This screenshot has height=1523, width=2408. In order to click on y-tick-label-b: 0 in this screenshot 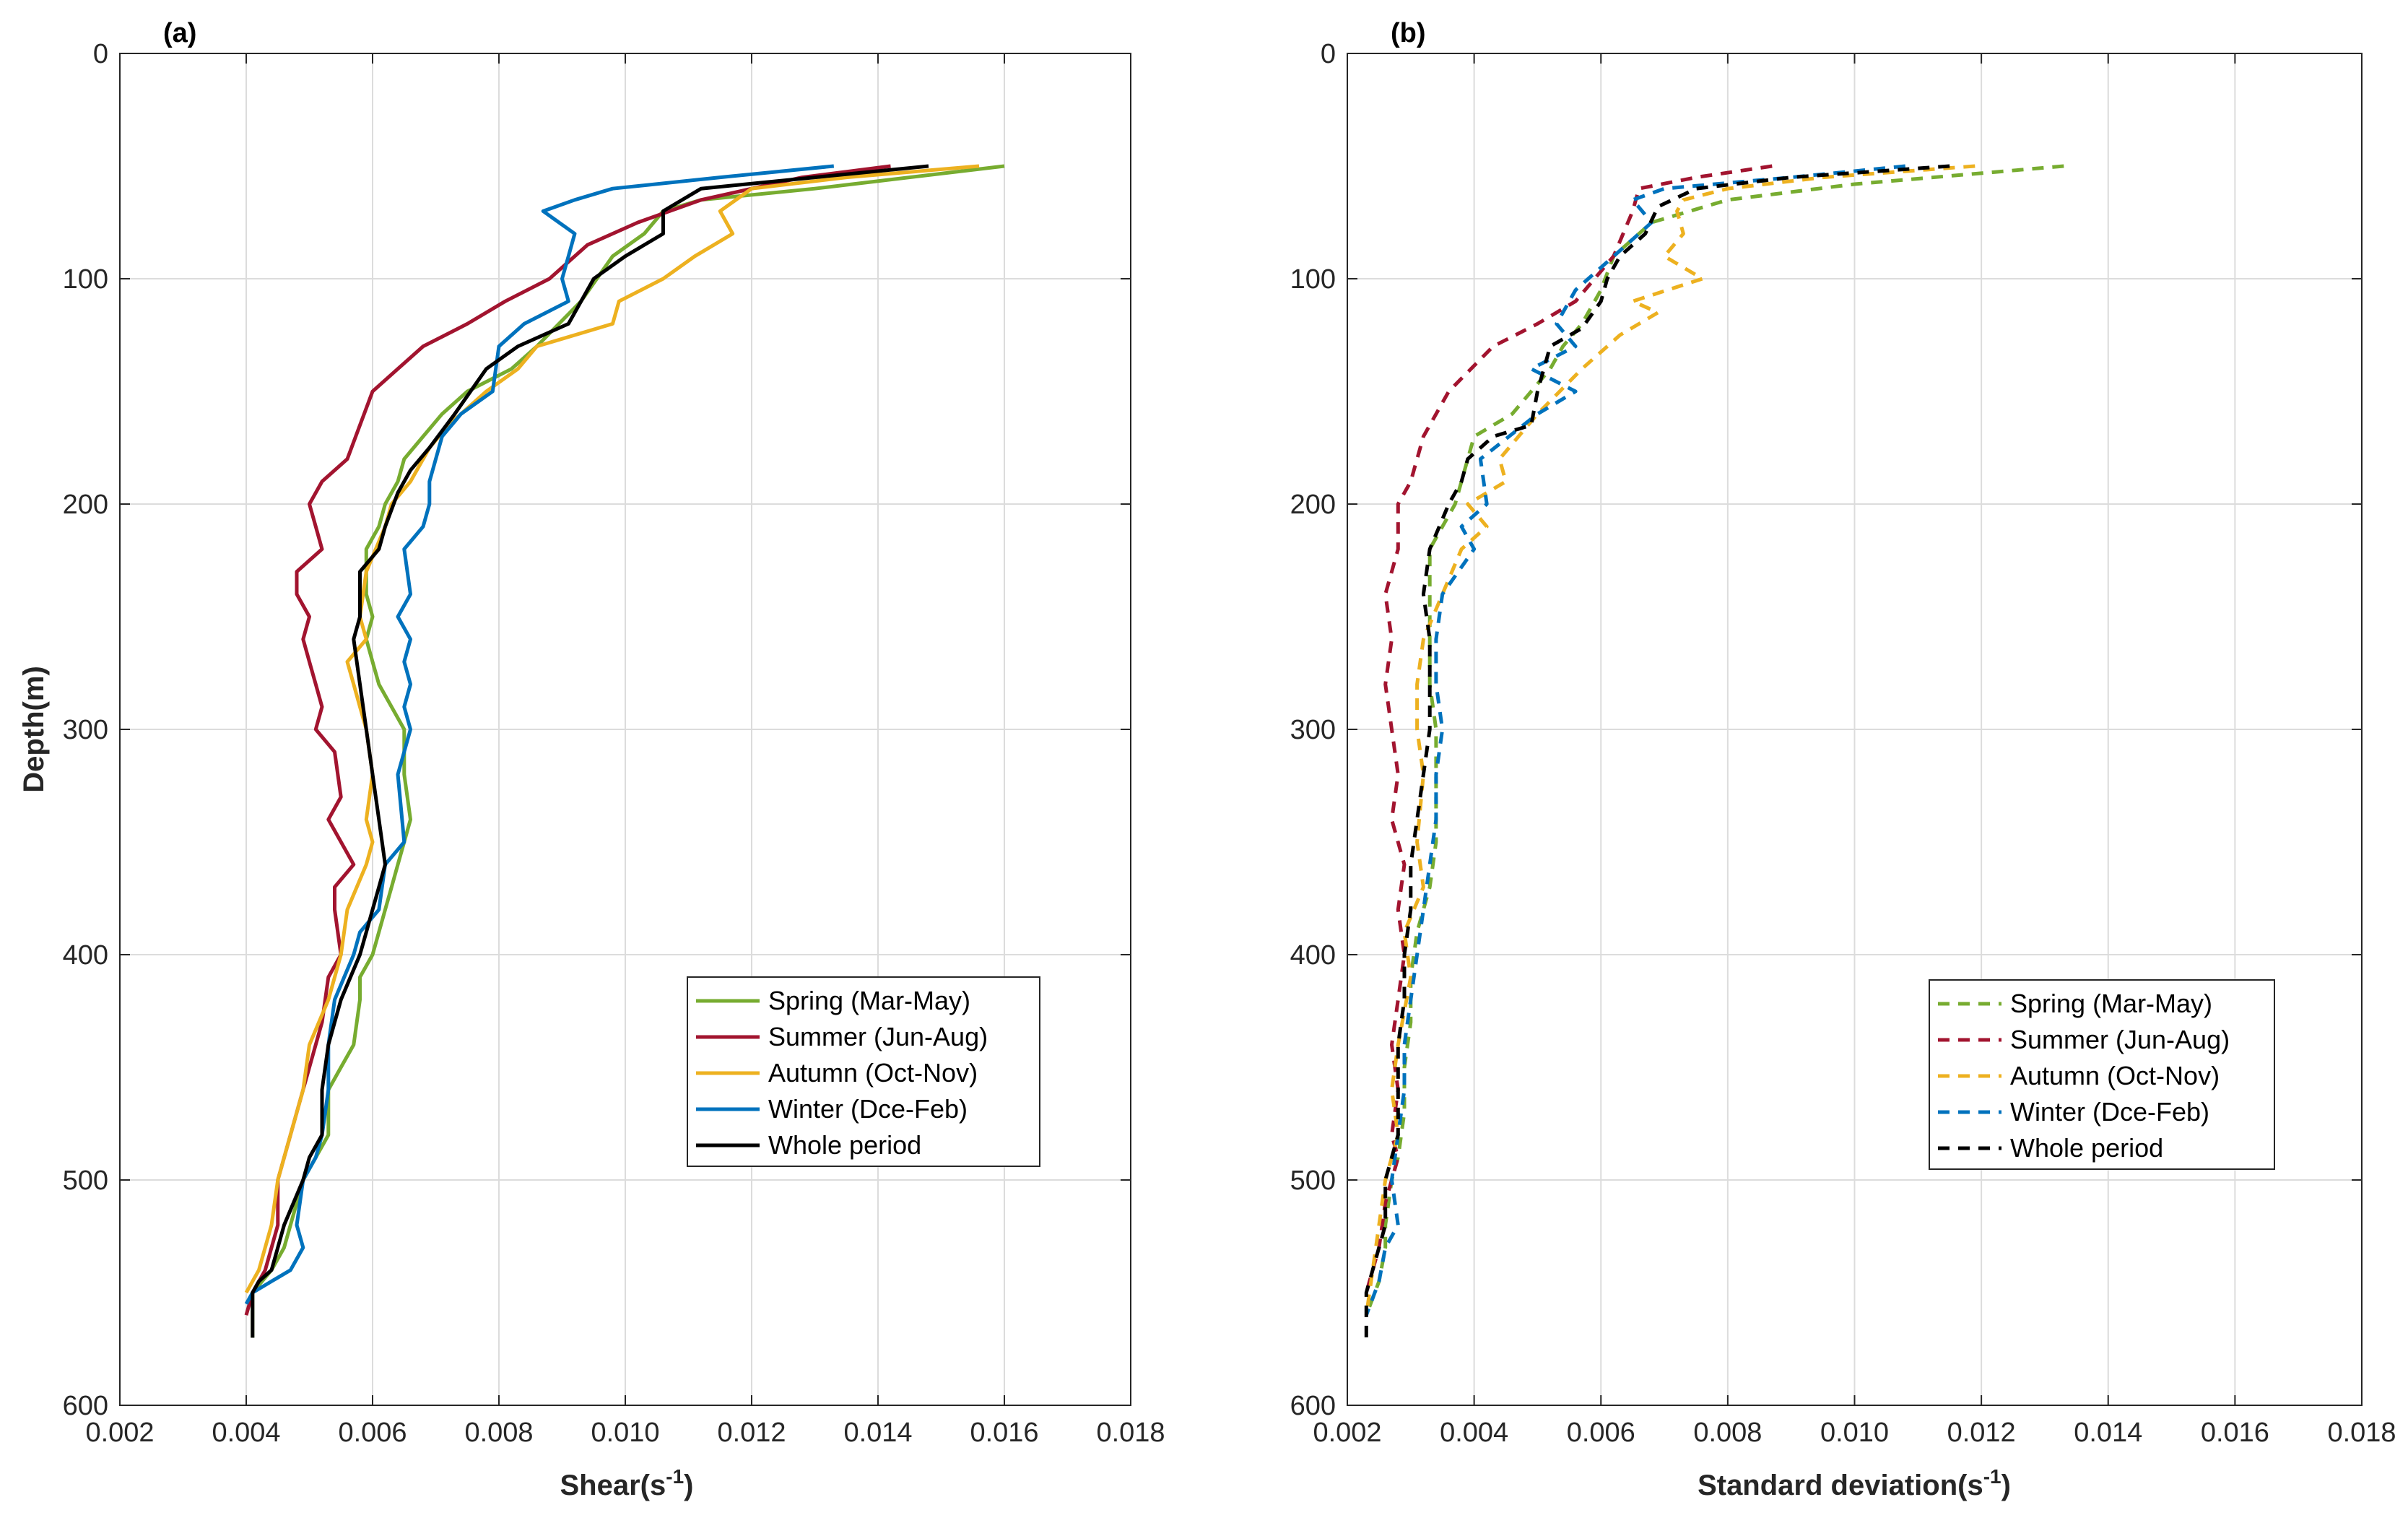, I will do `click(1328, 54)`.